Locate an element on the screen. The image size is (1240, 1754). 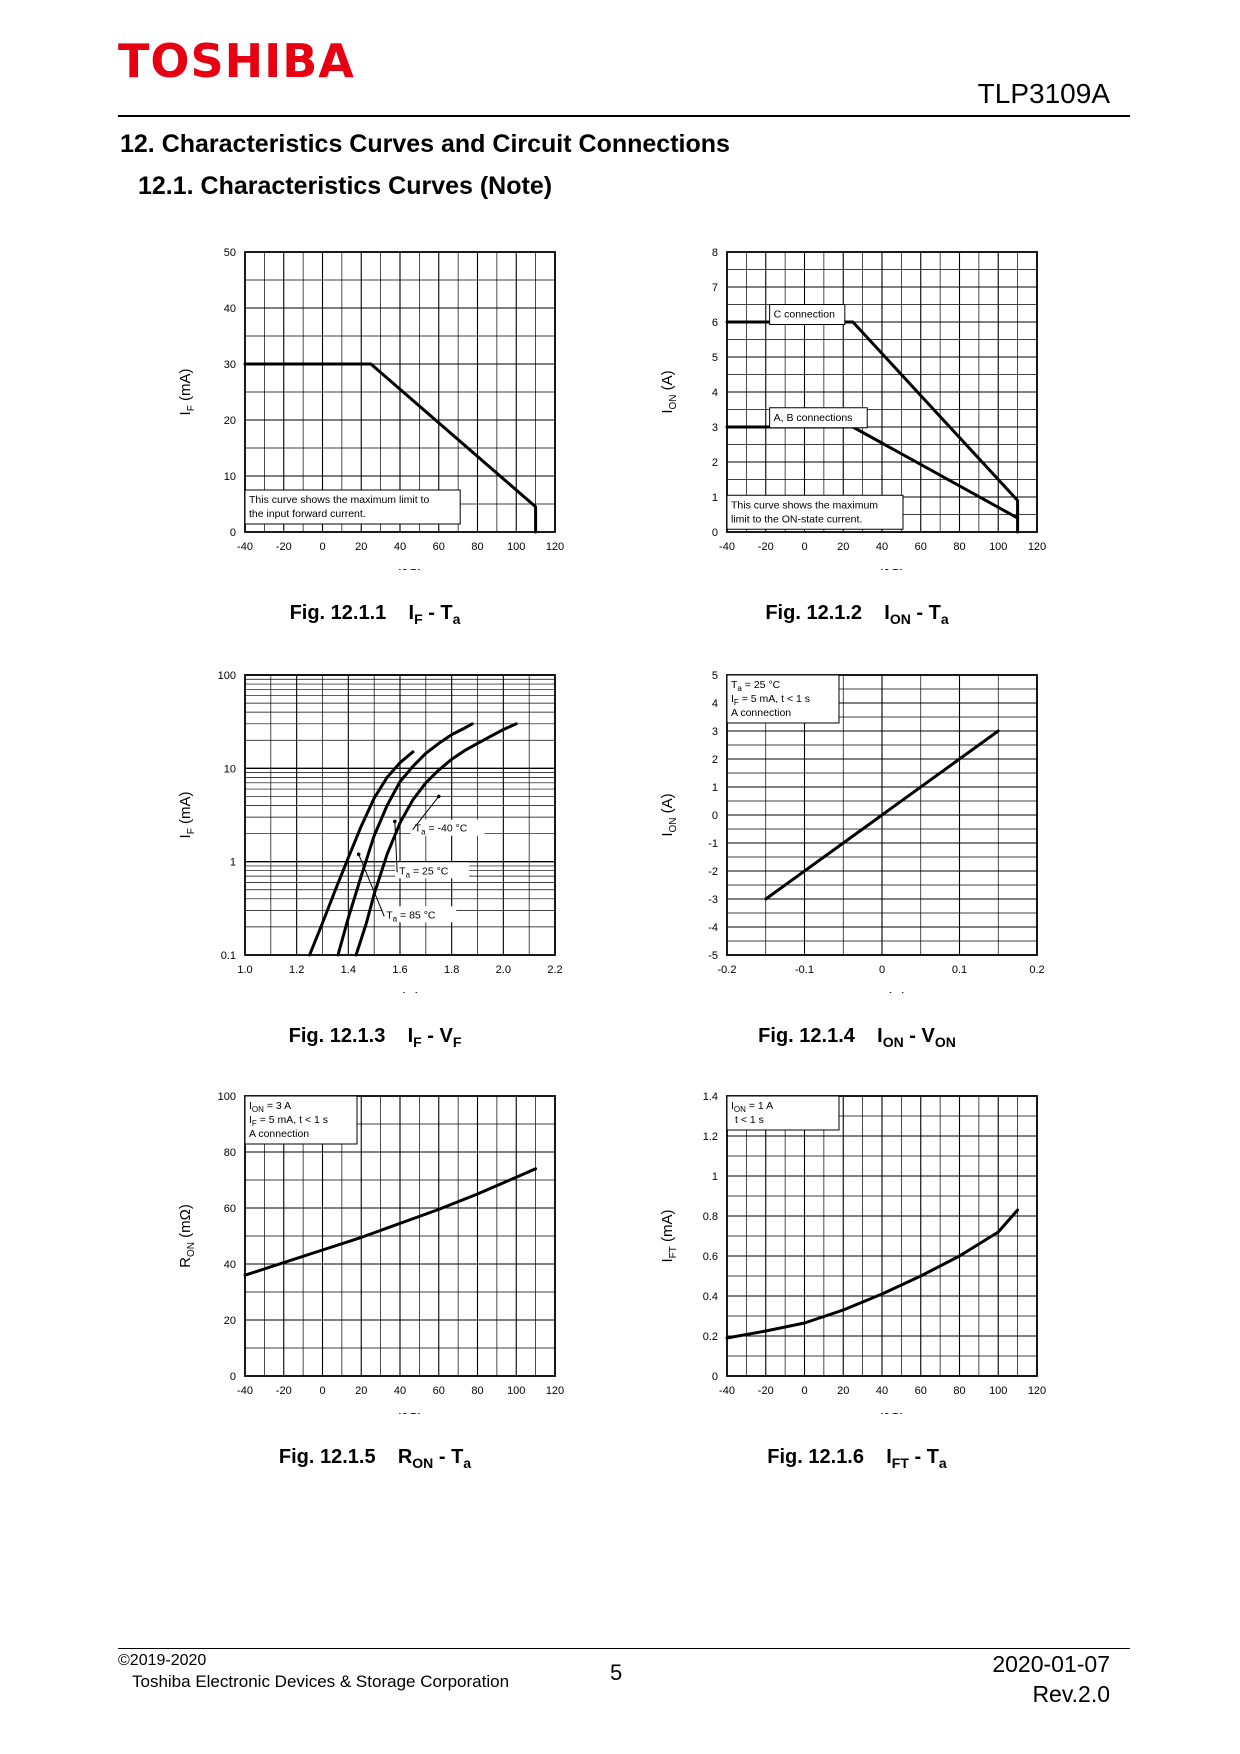
caption-fig-12-1-6: Fig. 12.1.6 IFT - Ta is located at coordinates (857, 1458).